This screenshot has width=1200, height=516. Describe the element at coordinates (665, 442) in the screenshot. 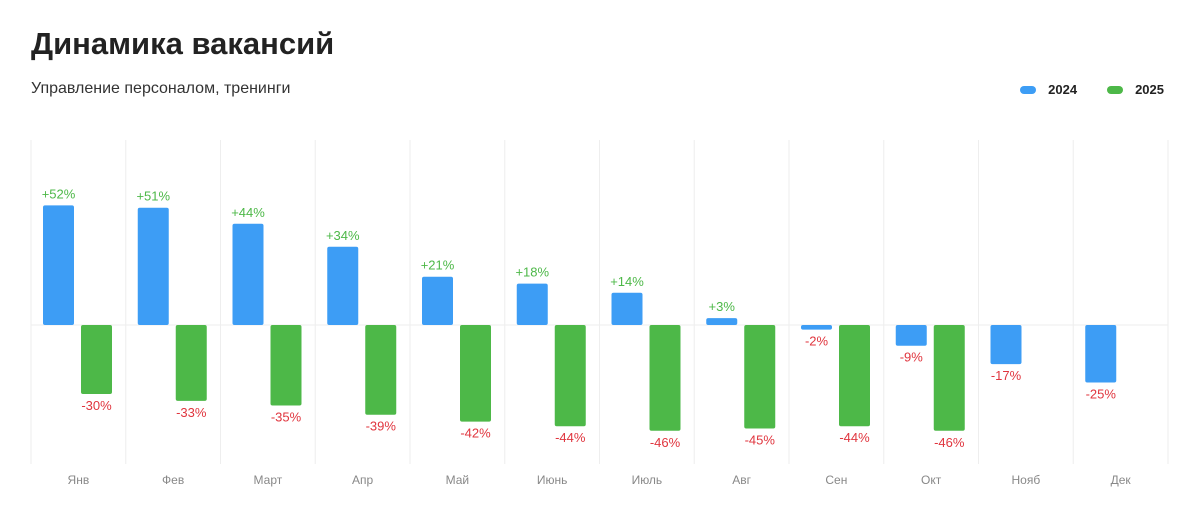

I see `data-label-2025-6: -46%` at that location.